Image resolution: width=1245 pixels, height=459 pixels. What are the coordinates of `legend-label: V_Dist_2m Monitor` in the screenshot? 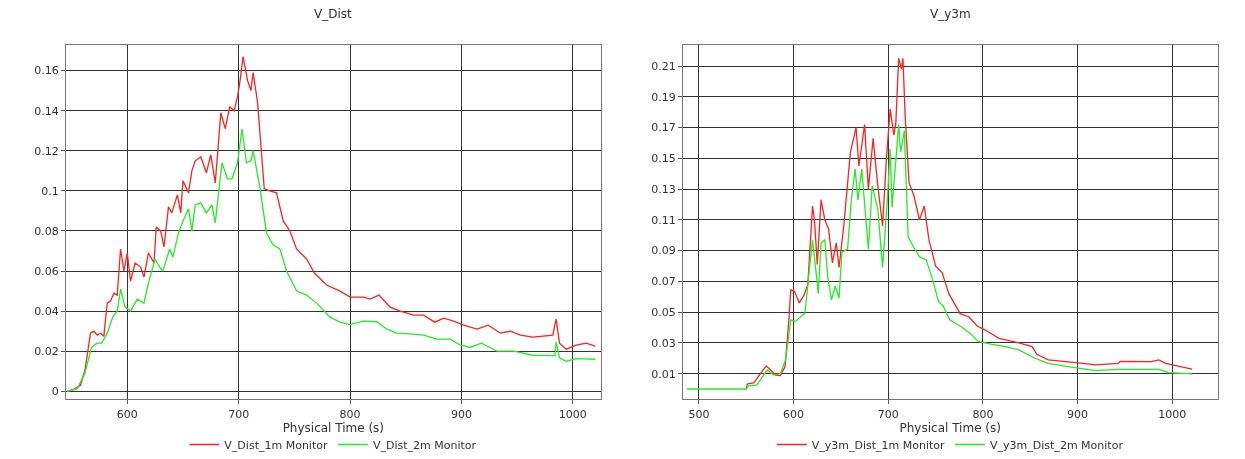 It's located at (424, 445).